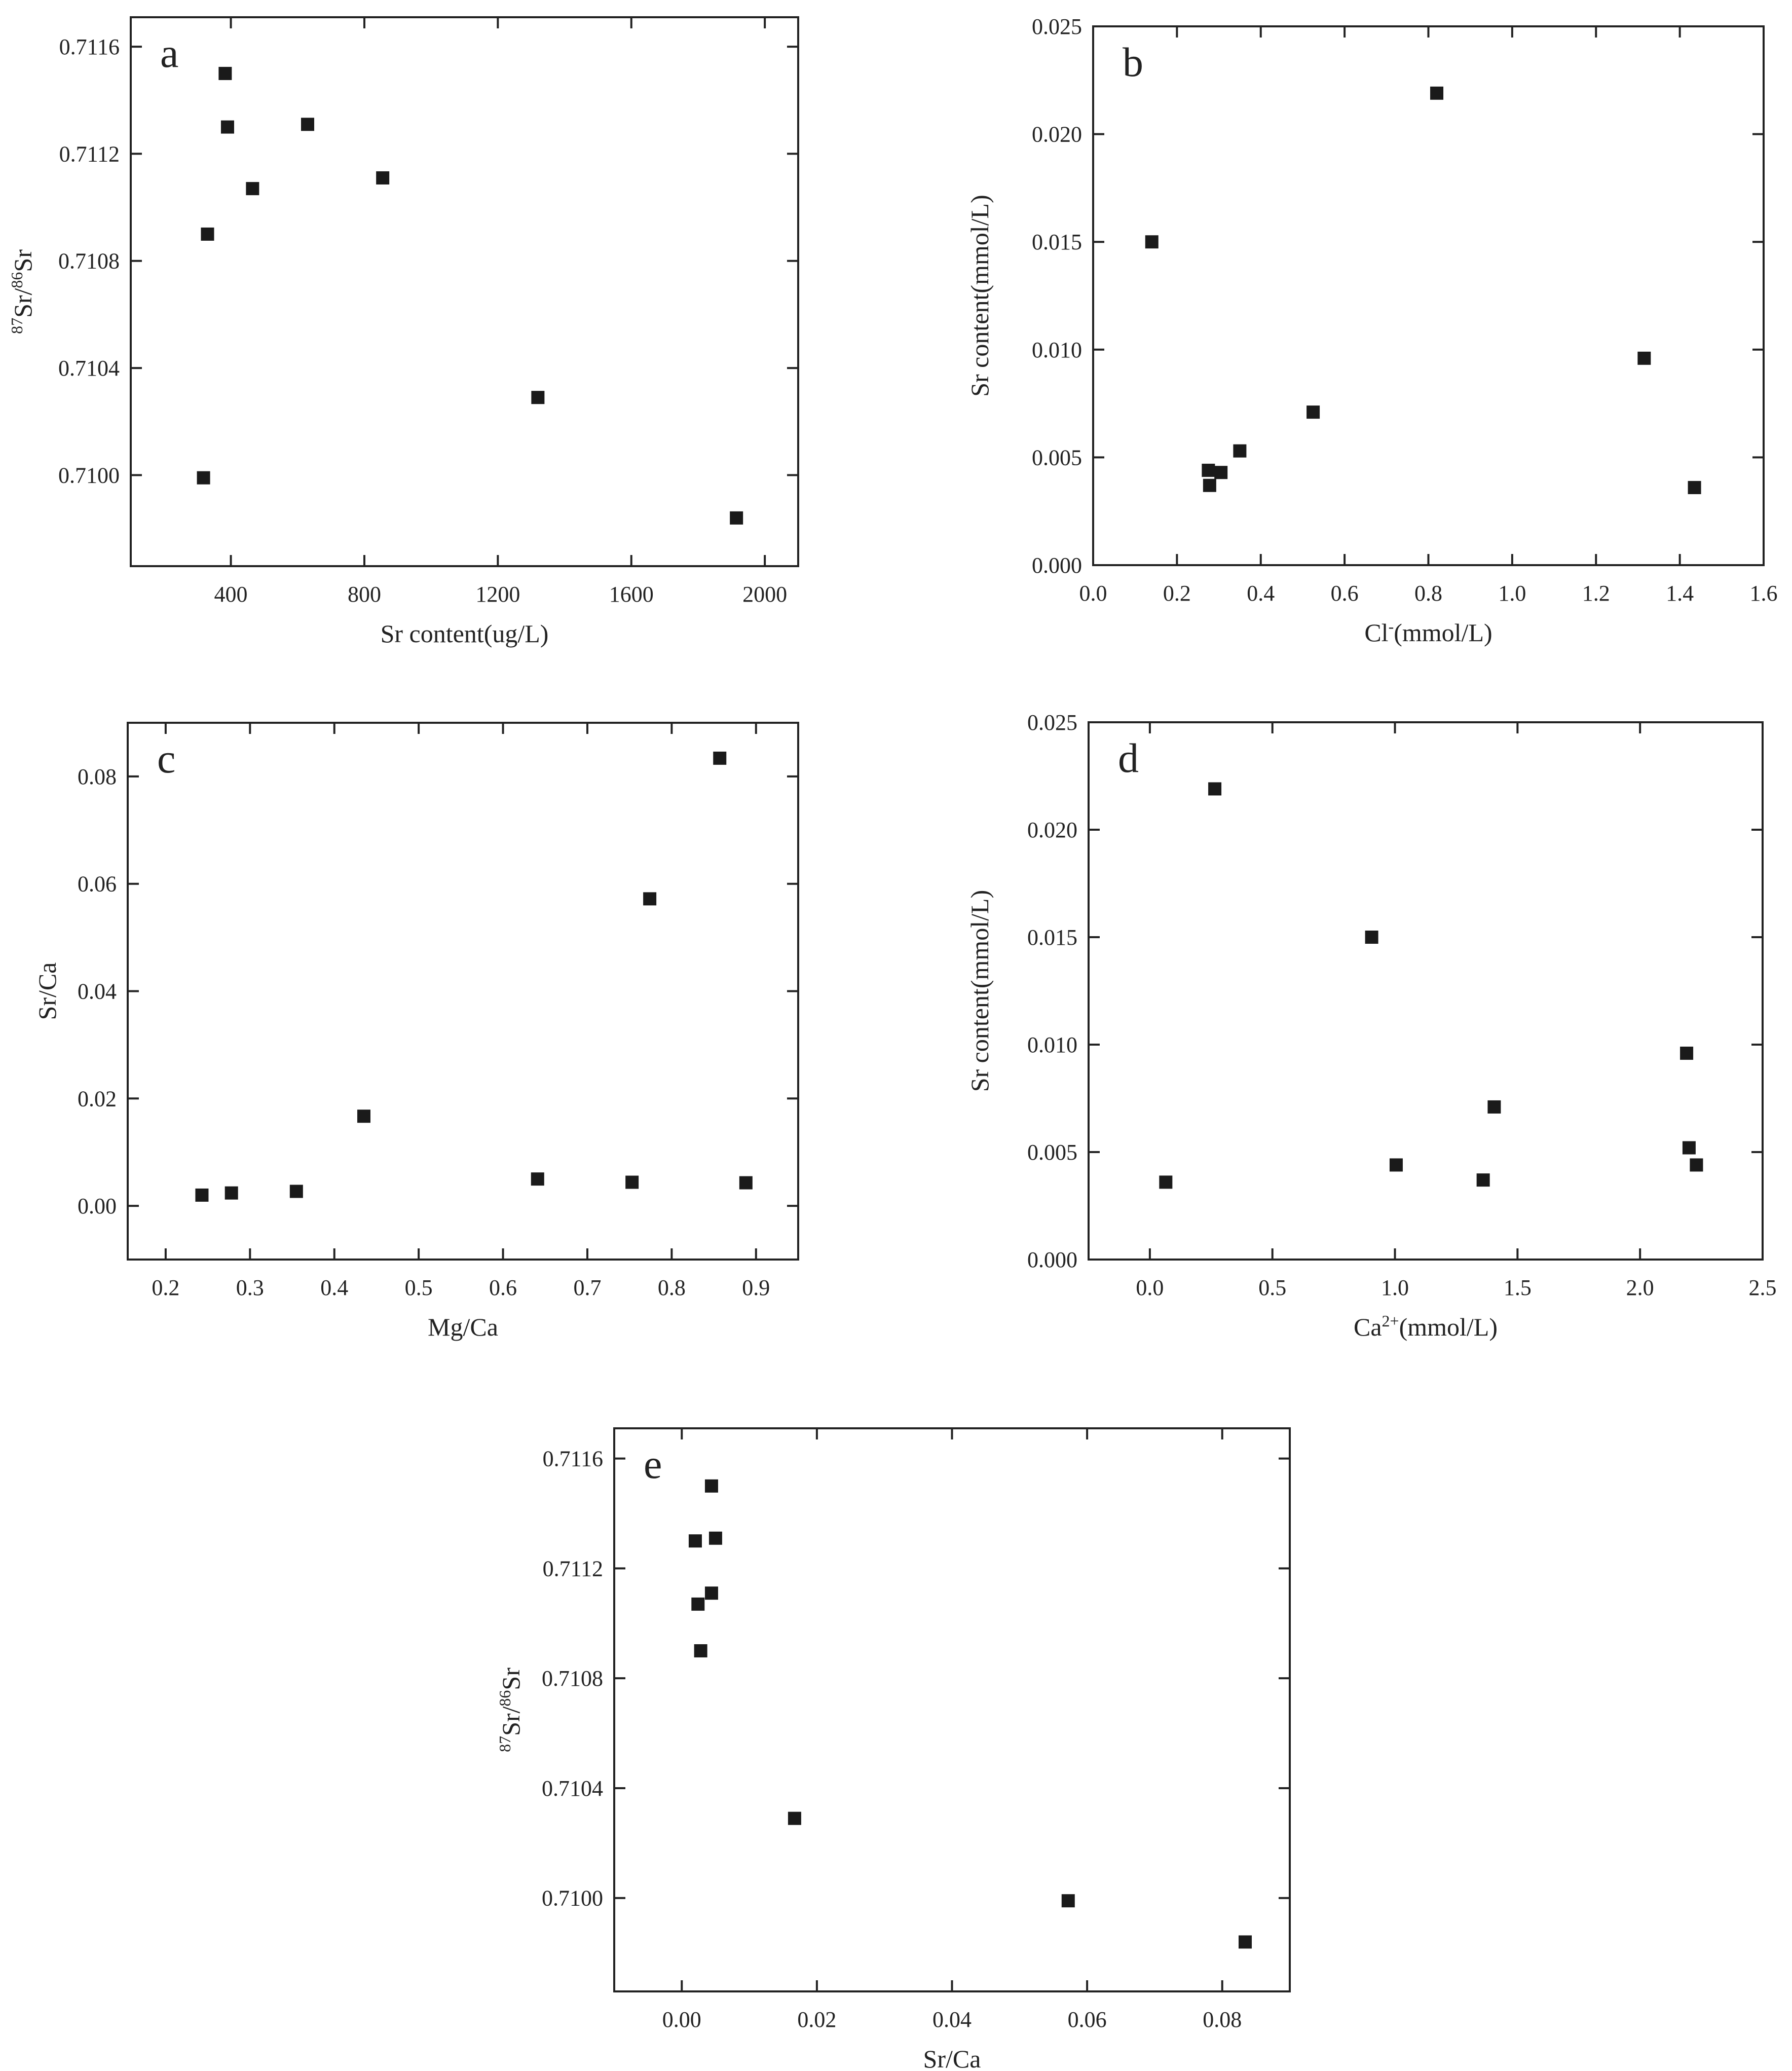 This screenshot has width=1792, height=2071. I want to click on panel-letter: a, so click(169, 53).